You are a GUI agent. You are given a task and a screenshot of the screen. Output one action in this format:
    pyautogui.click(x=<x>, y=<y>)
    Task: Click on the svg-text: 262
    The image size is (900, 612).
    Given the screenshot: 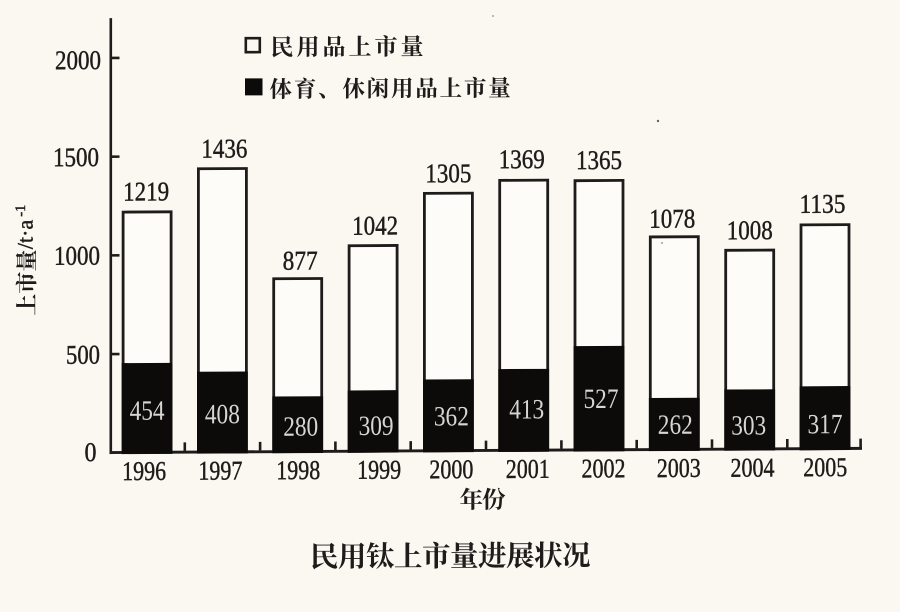 What is the action you would take?
    pyautogui.click(x=675, y=425)
    